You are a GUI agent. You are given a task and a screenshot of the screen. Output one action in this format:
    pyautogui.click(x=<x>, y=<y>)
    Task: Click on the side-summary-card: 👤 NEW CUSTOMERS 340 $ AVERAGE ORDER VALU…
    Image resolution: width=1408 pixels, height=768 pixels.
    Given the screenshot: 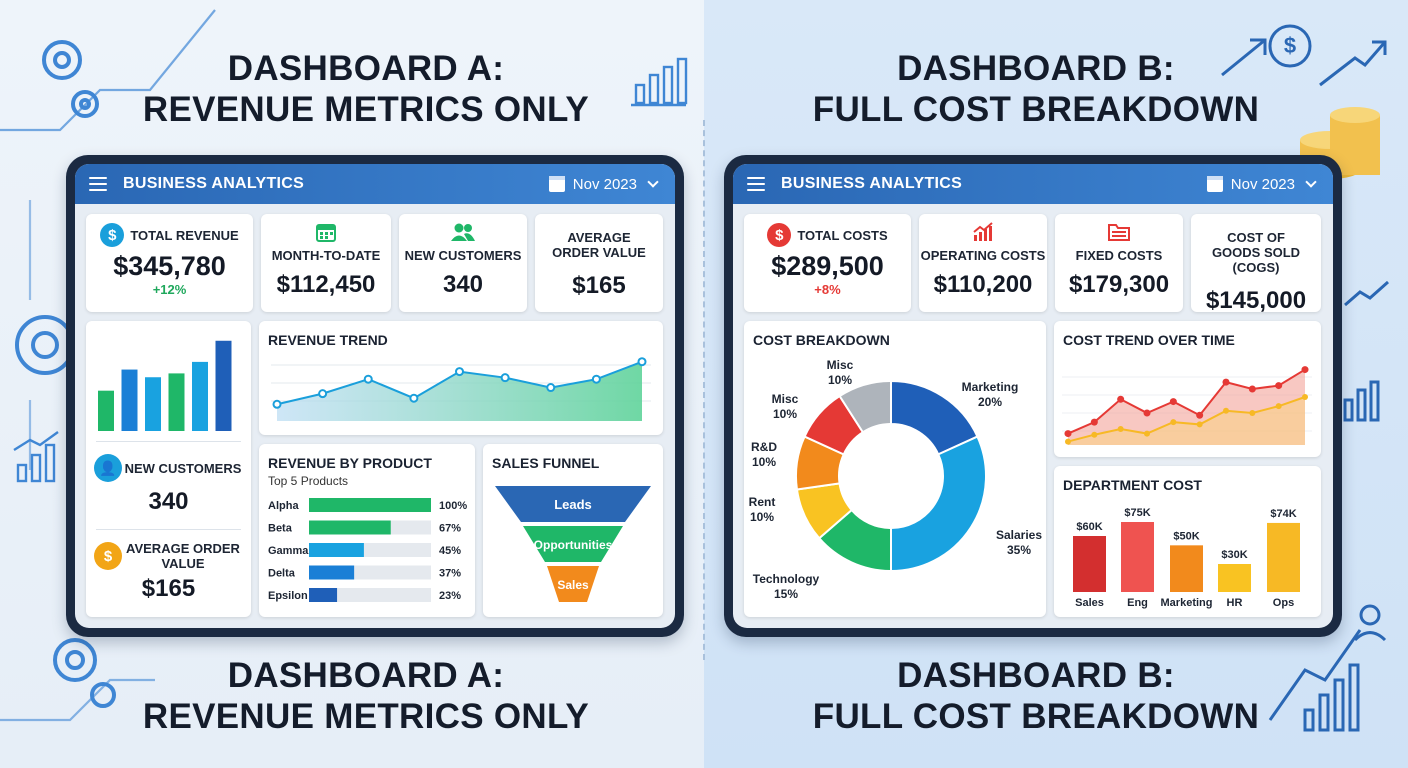 What is the action you would take?
    pyautogui.click(x=168, y=469)
    